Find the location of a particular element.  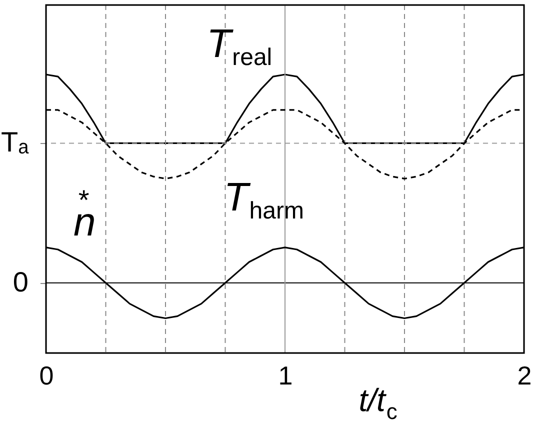

series-label: n* is located at coordinates (85, 214).